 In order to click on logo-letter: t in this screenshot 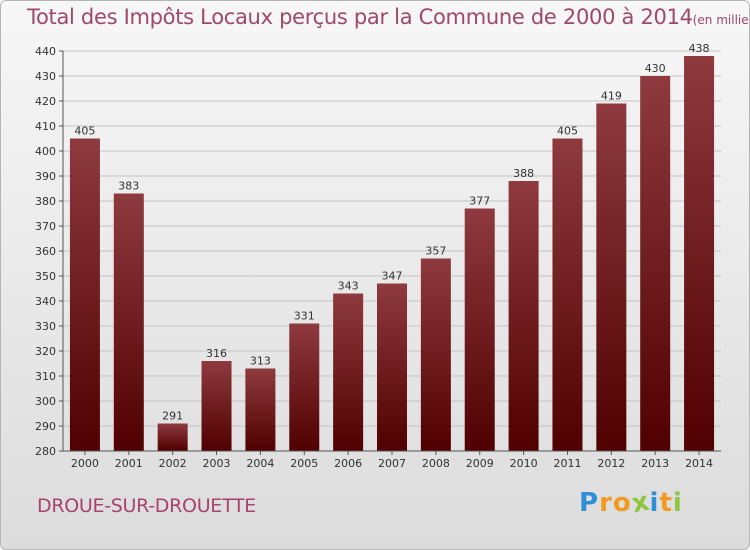, I will do `click(666, 503)`.